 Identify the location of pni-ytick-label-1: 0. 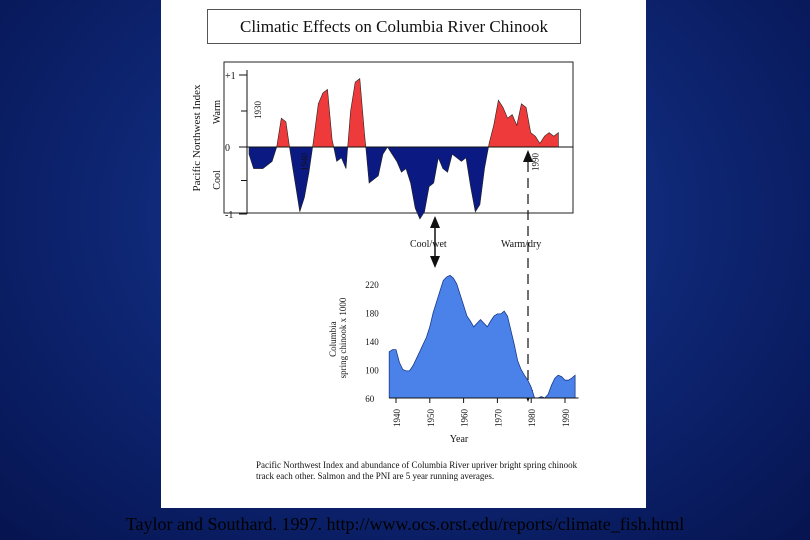
(227, 148).